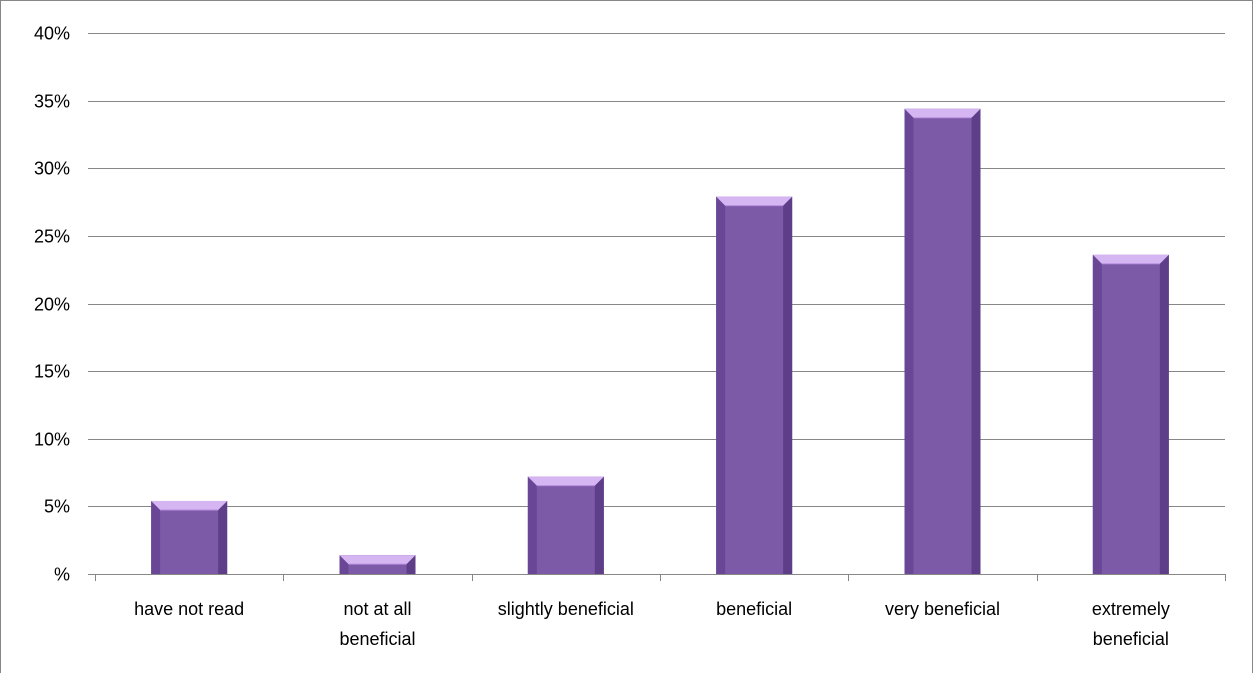  I want to click on x-category-label: have not read, so click(189, 609).